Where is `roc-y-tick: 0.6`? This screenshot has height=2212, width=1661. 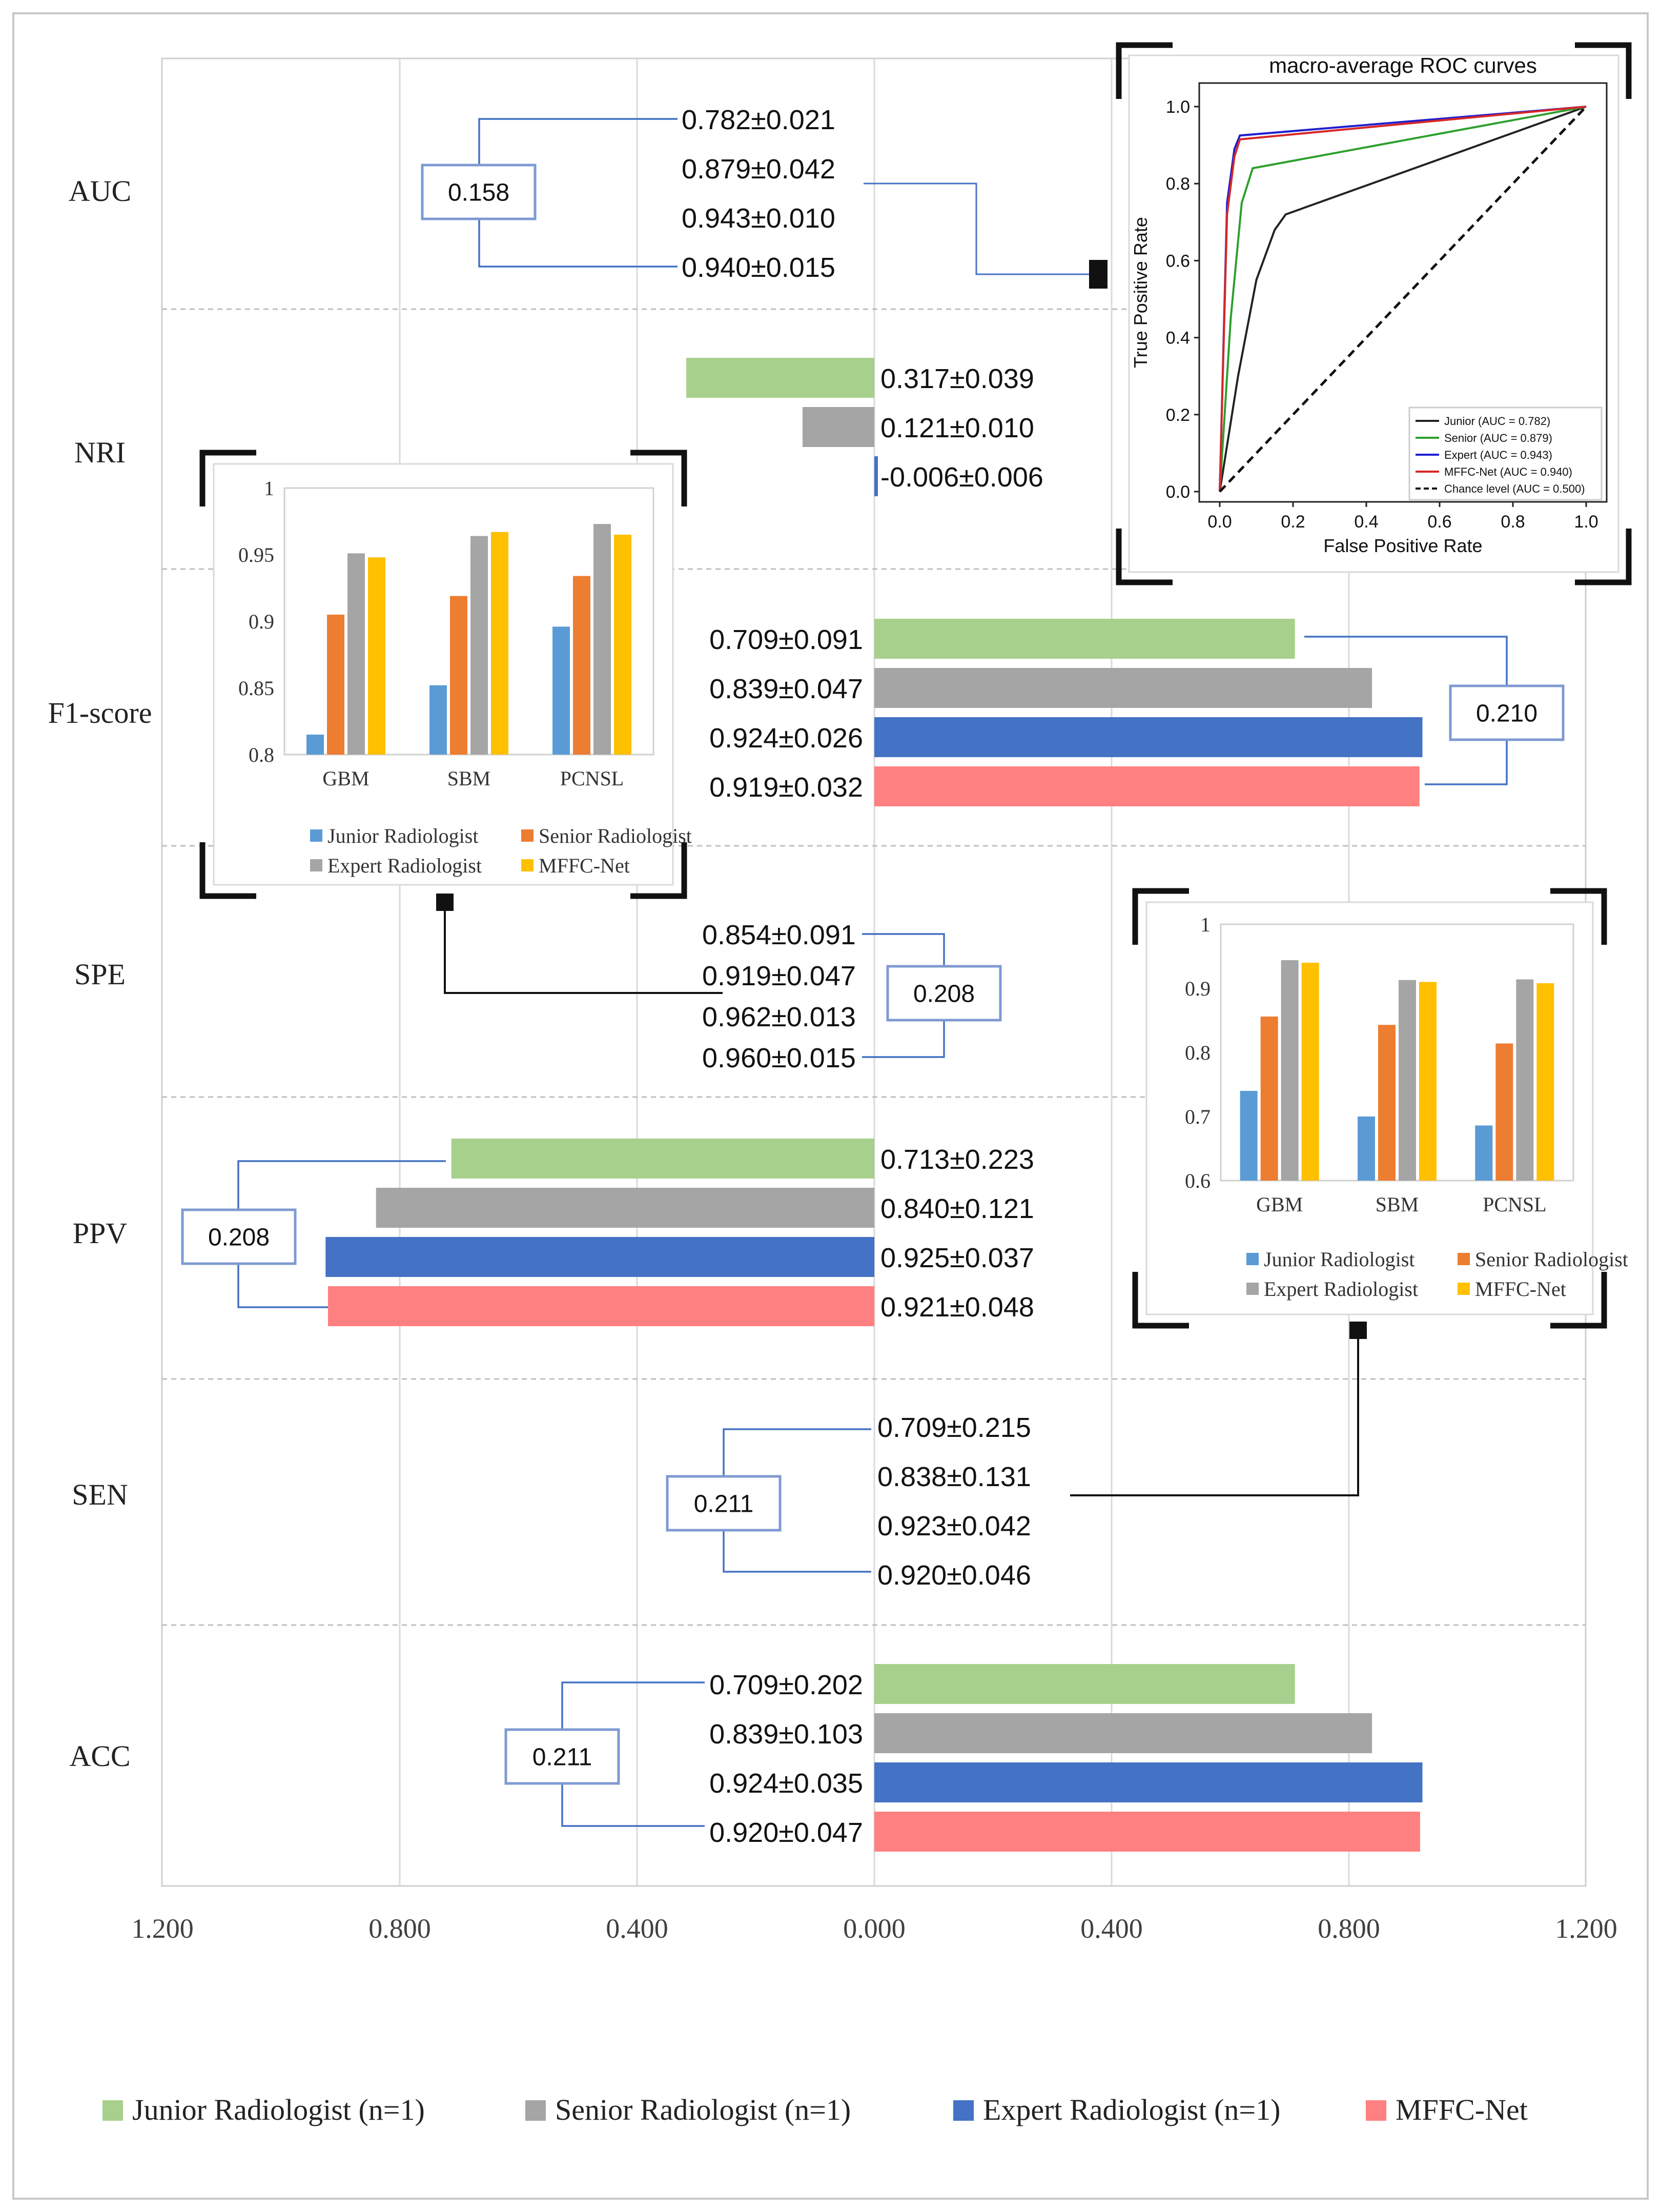 roc-y-tick: 0.6 is located at coordinates (1178, 261).